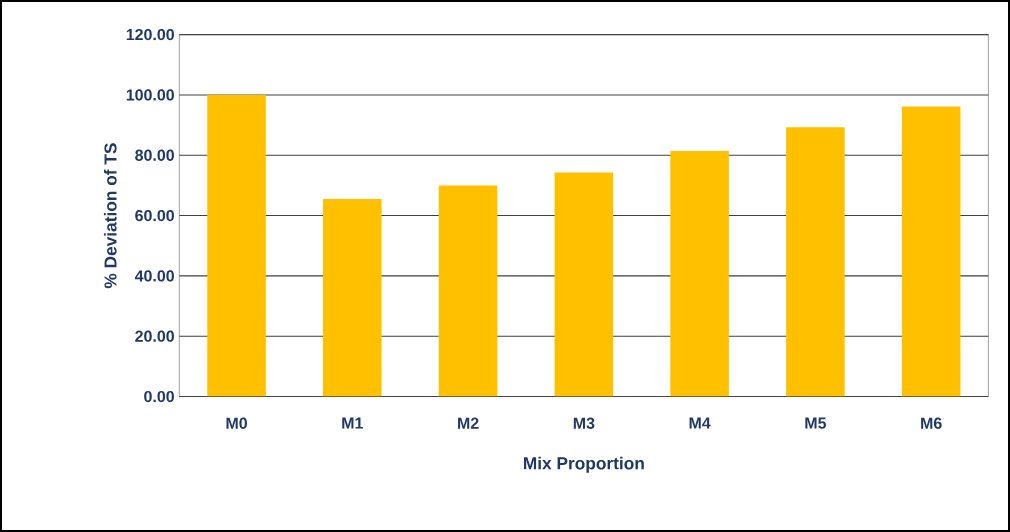  Describe the element at coordinates (583, 464) in the screenshot. I see `x-axis-title: Mix Proportion` at that location.